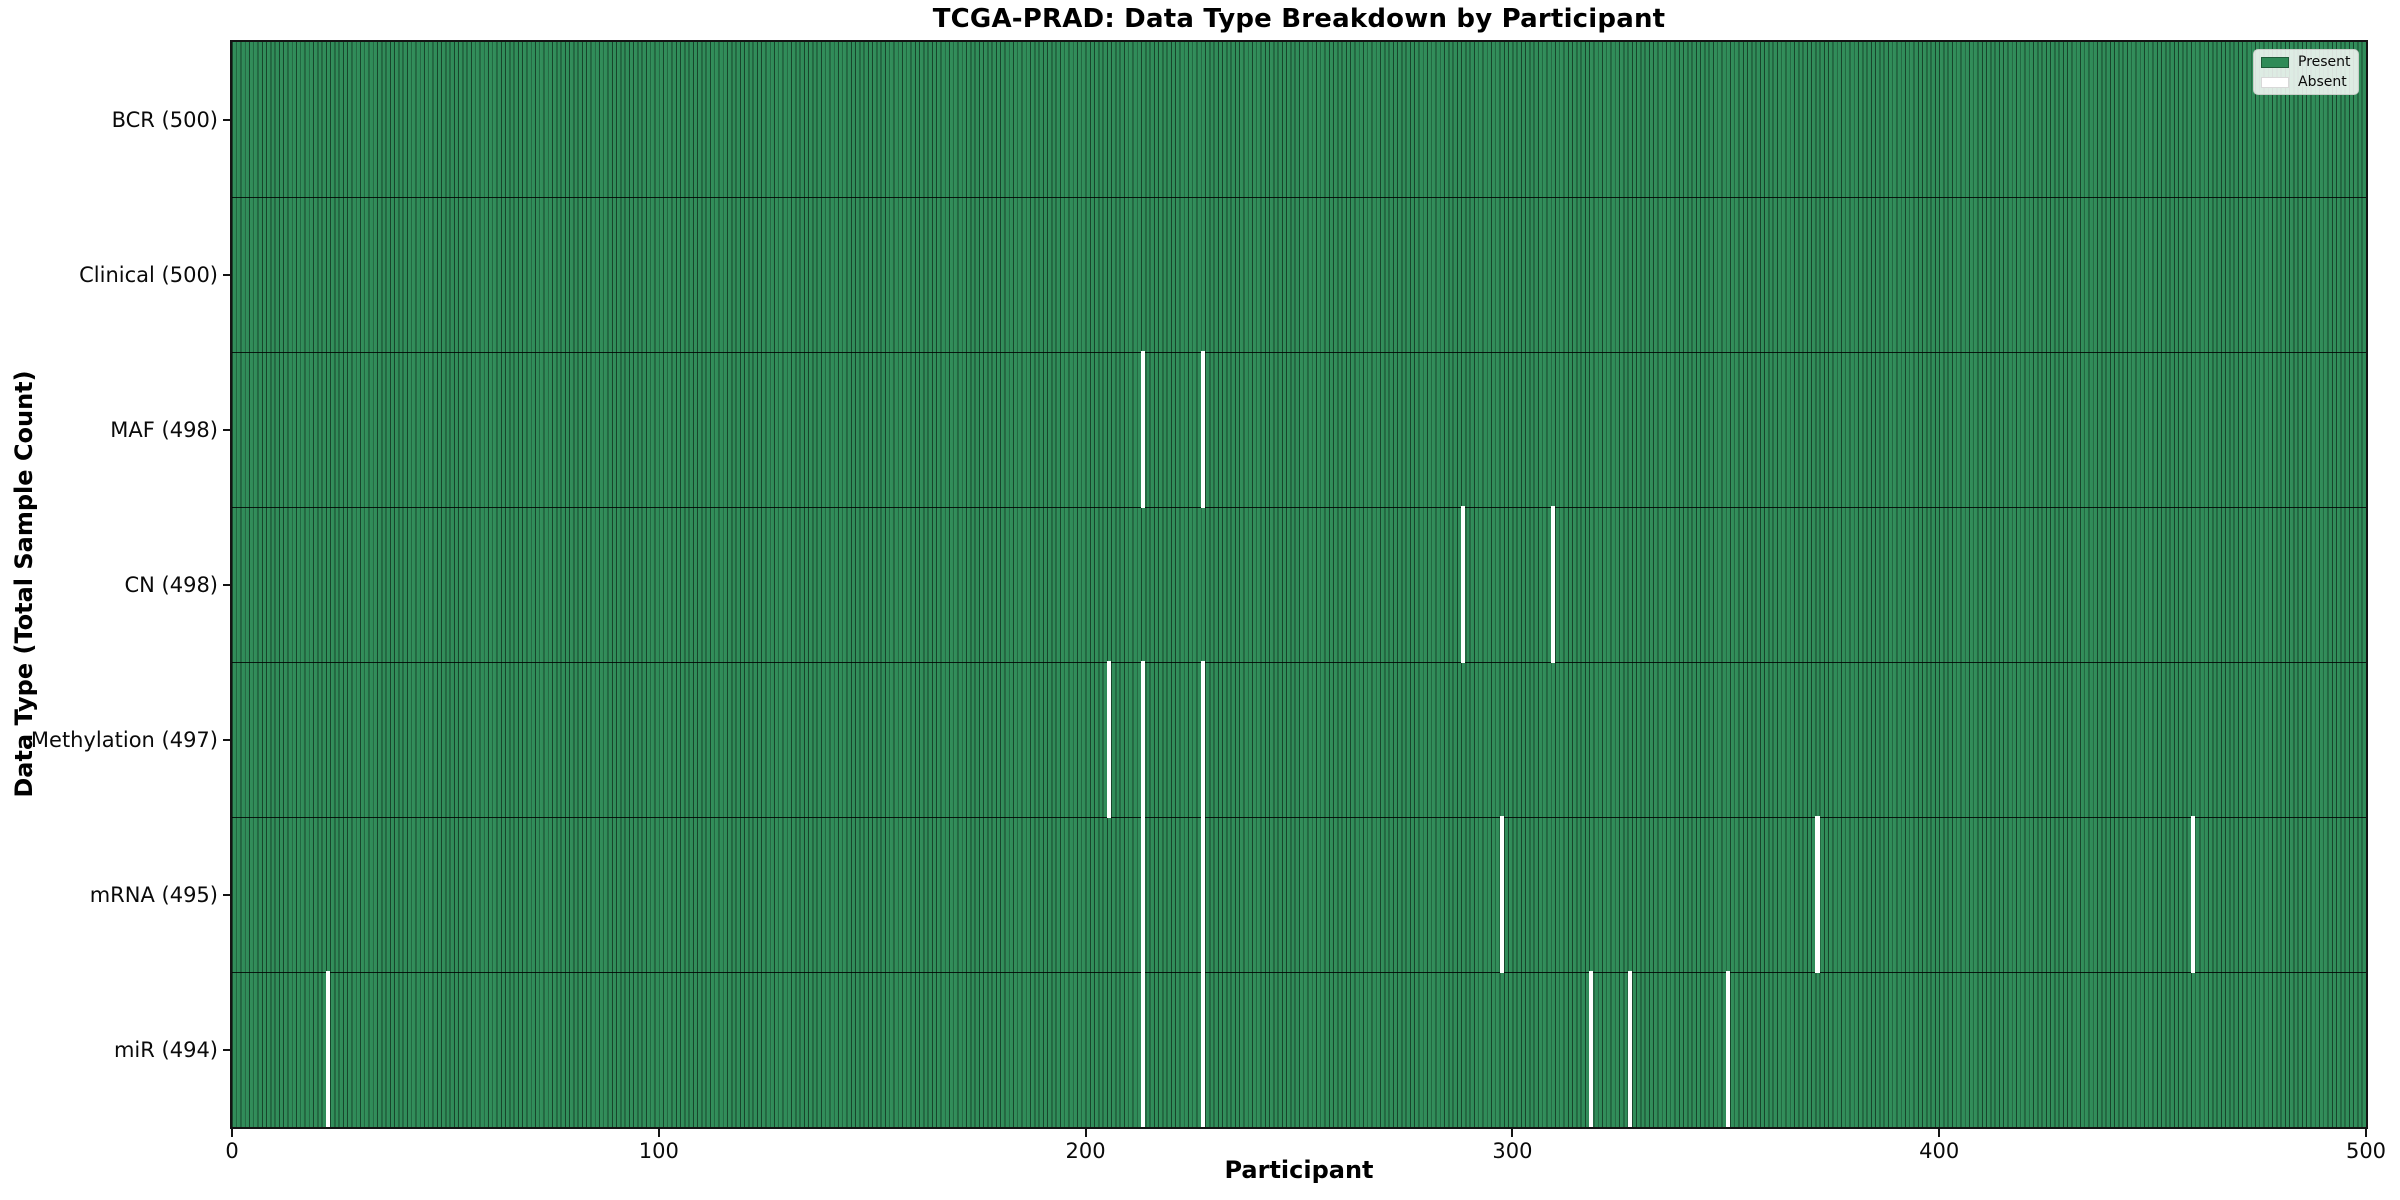  I want to click on y-tick-label-Clinical: Clinical (500), so click(148, 274).